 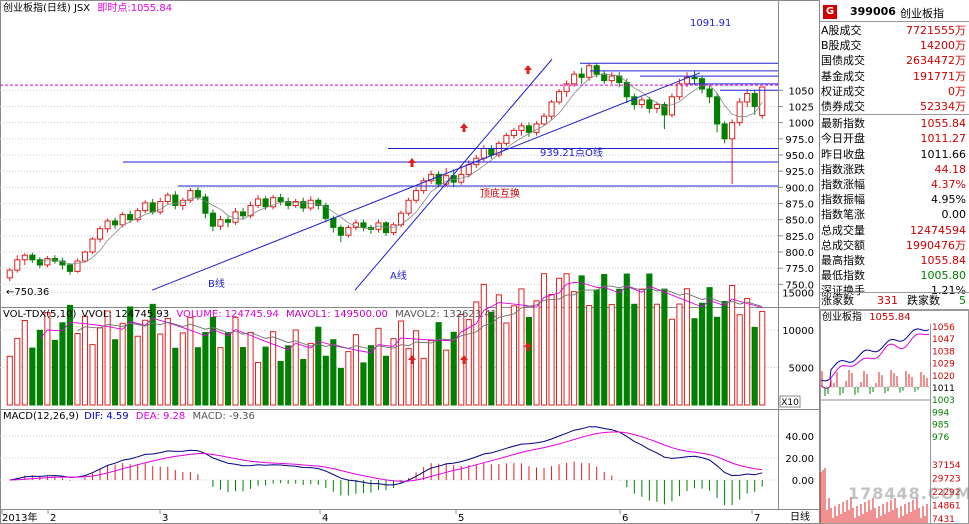 I want to click on a-line-label: A线, so click(x=398, y=275).